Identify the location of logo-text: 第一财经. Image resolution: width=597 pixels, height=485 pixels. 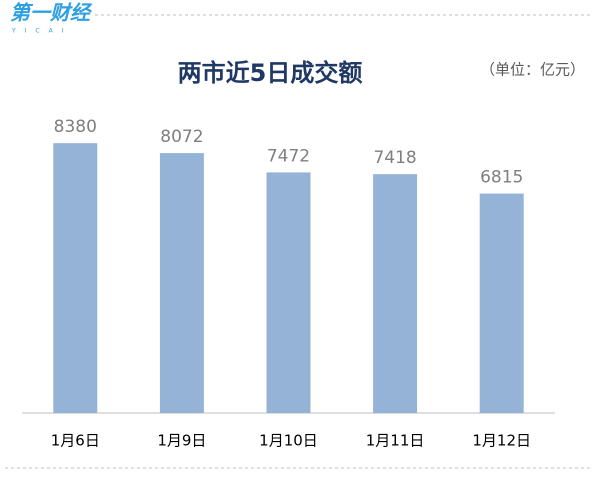
(51, 13).